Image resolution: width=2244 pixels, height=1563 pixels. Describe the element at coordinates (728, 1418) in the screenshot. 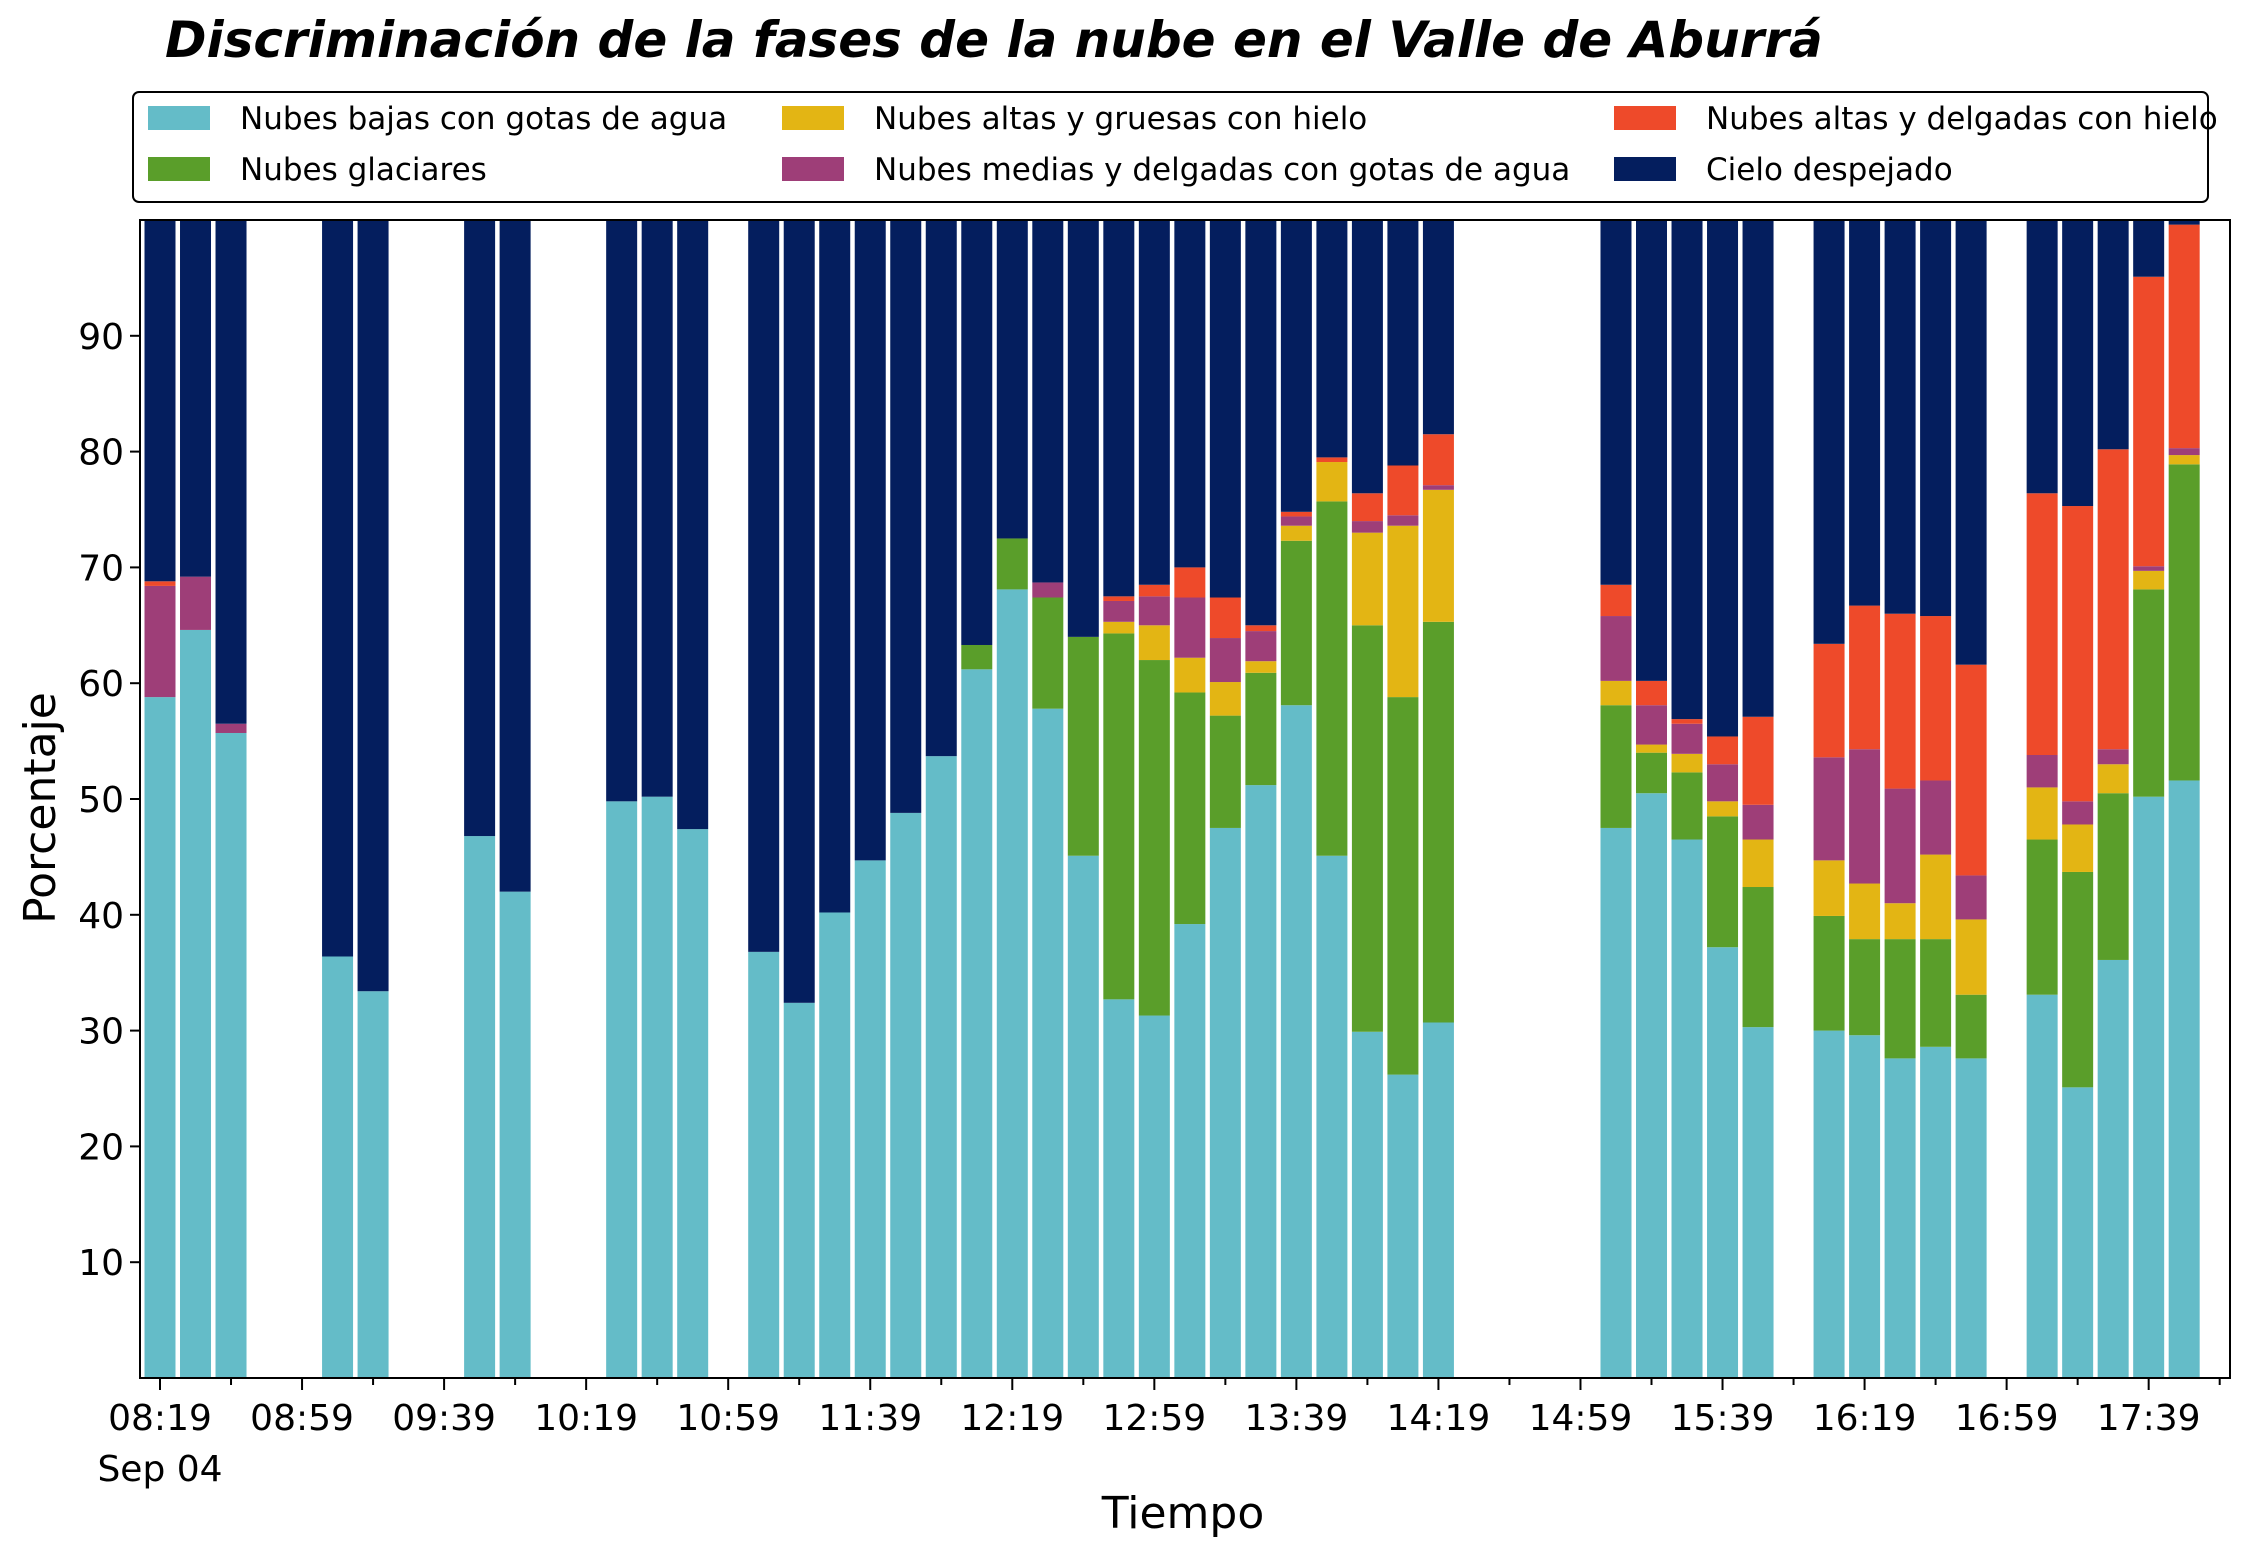

I see `x-tick-label: 10:59` at that location.